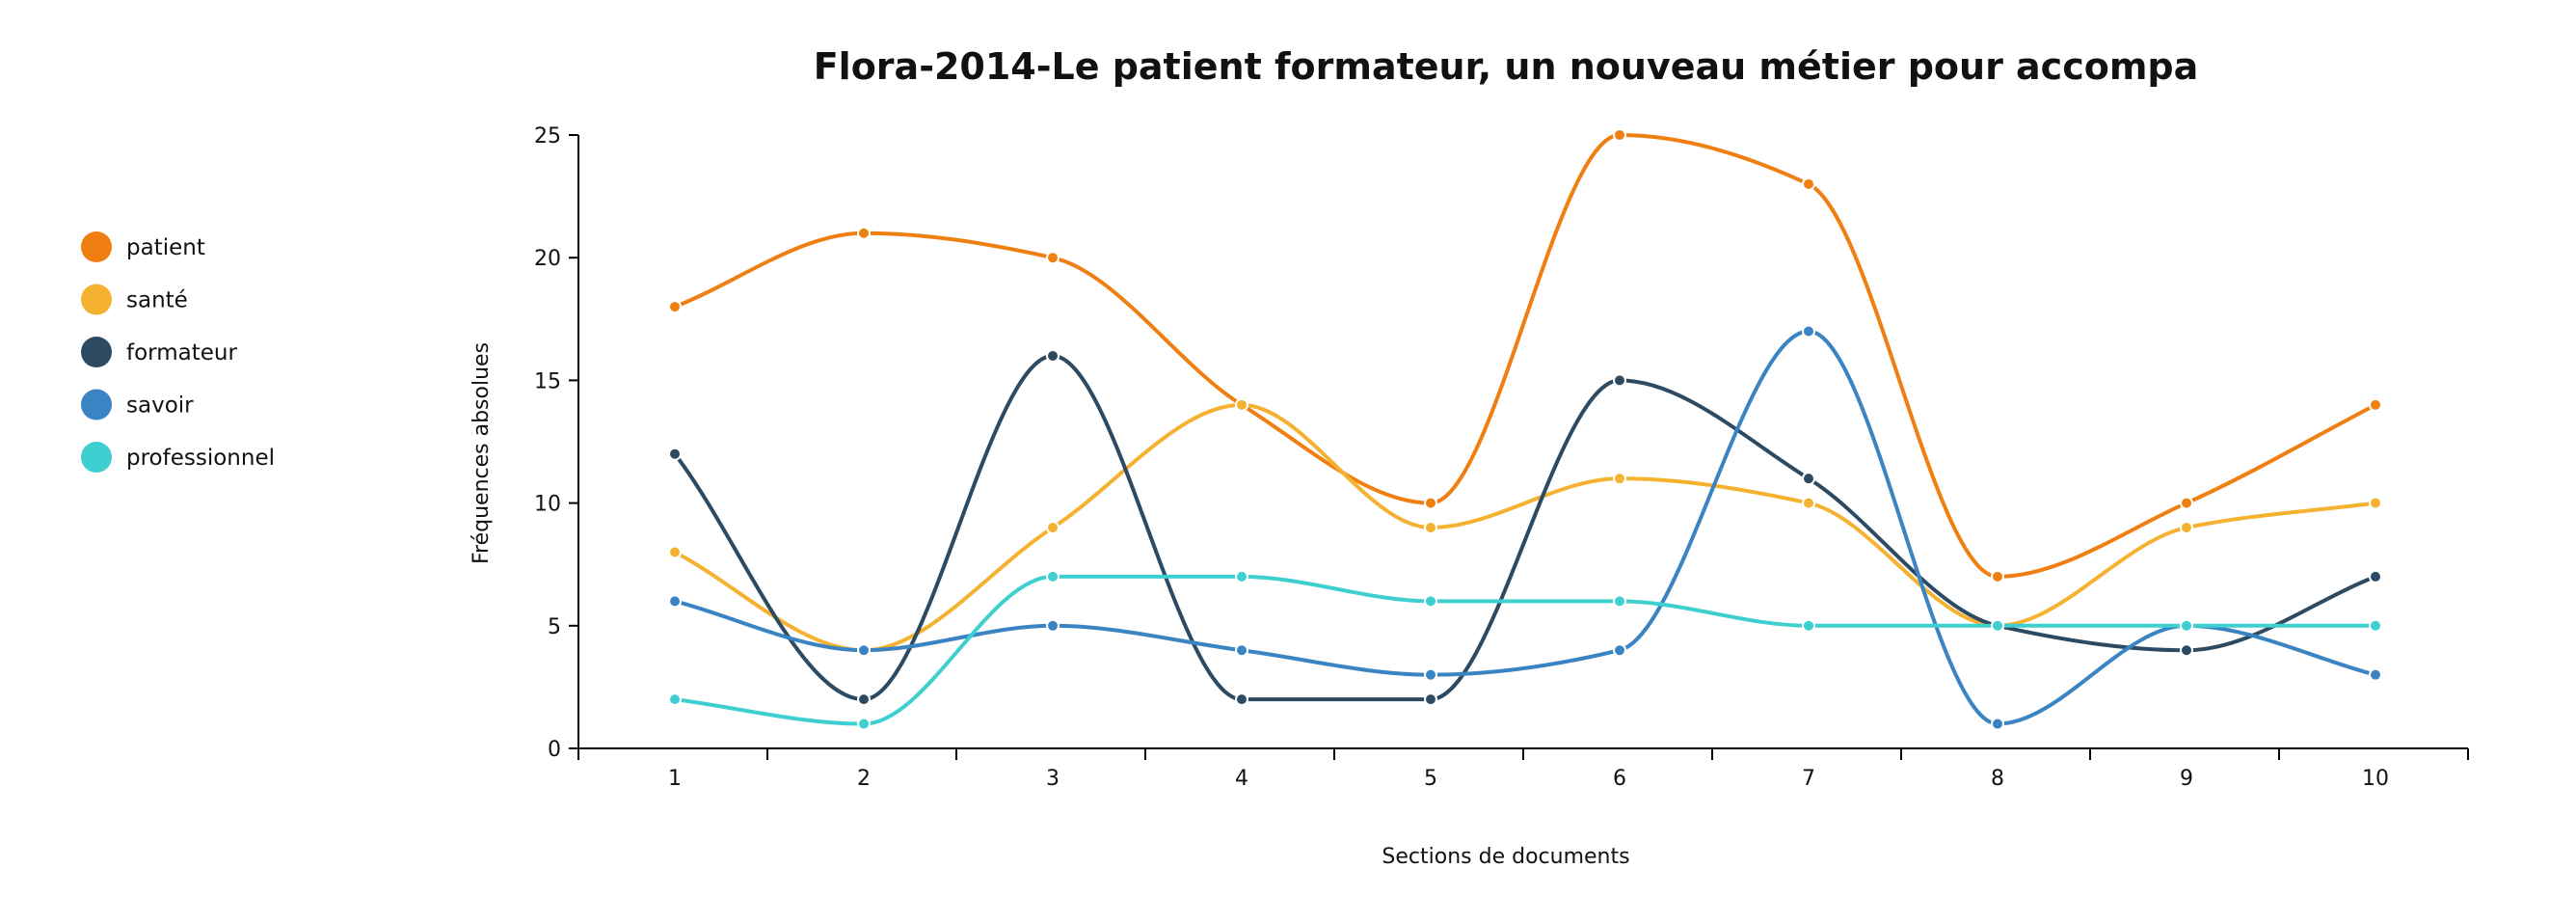  Describe the element at coordinates (1998, 779) in the screenshot. I see `x-tick-label: 8` at that location.